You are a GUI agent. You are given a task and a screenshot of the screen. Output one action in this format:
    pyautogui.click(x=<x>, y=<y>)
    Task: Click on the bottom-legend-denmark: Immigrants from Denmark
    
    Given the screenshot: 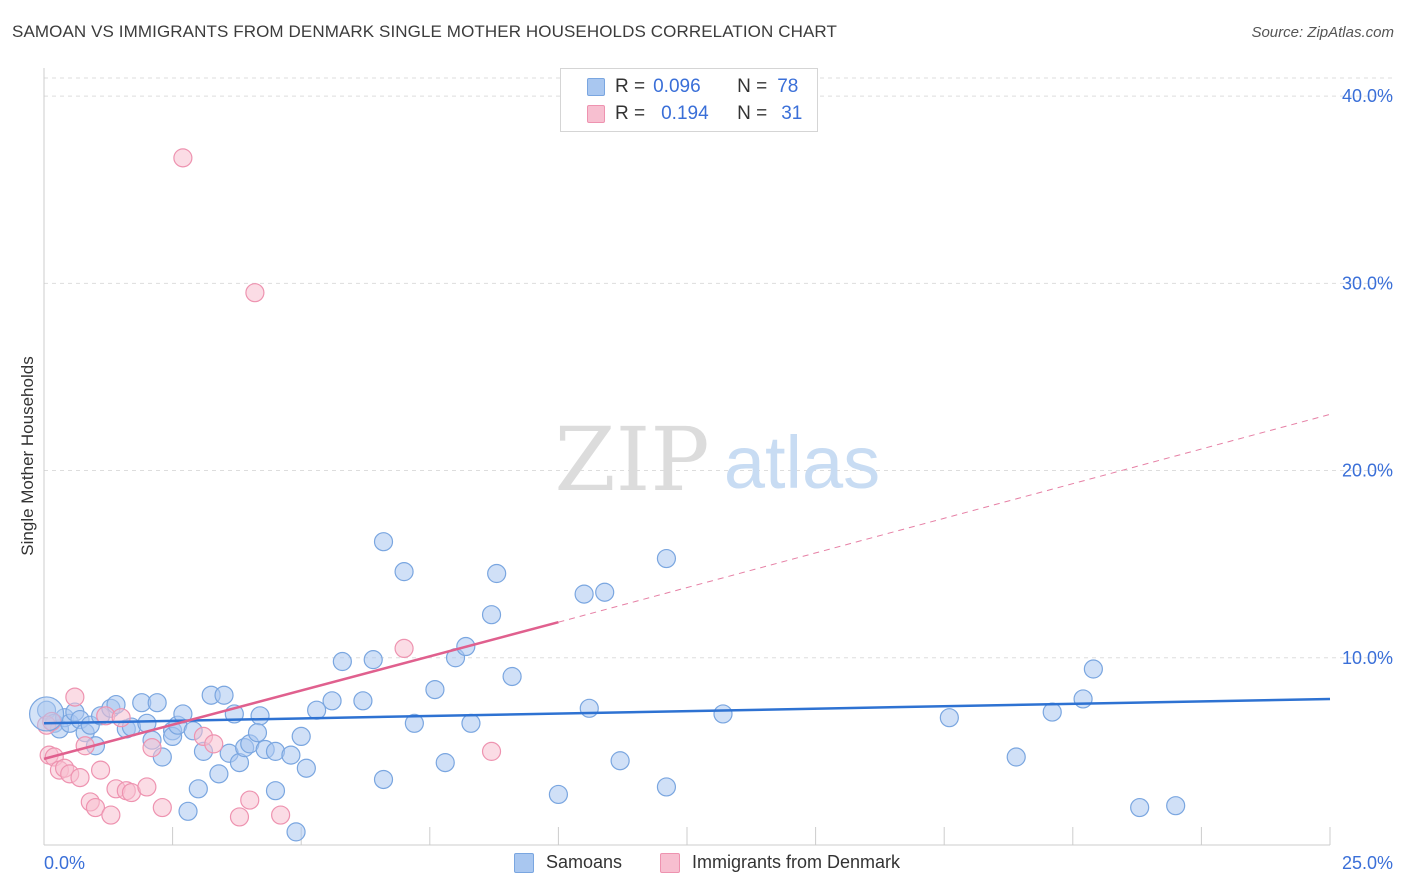 What is the action you would take?
    pyautogui.click(x=780, y=862)
    